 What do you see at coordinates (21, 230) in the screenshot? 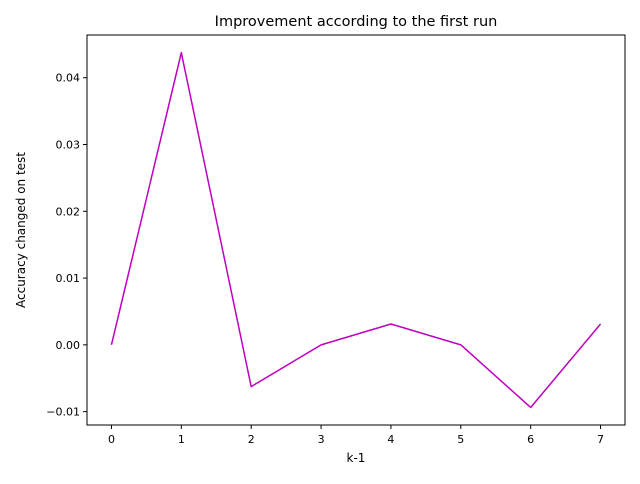
I see `y-axis-label: Accuracy changed on test` at bounding box center [21, 230].